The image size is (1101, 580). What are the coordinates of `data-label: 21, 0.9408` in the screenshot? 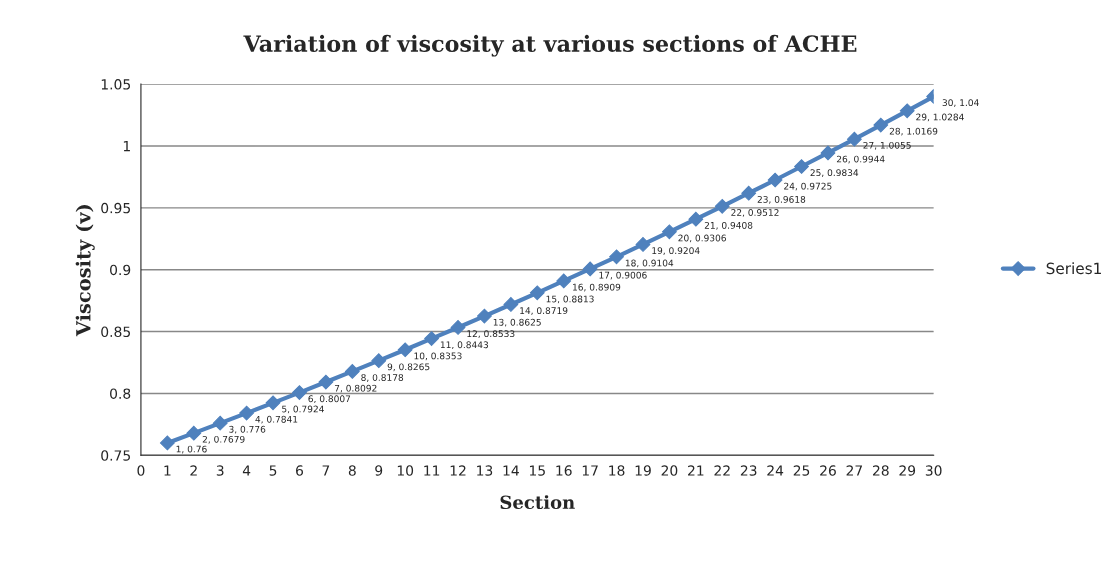 It's located at (728, 225).